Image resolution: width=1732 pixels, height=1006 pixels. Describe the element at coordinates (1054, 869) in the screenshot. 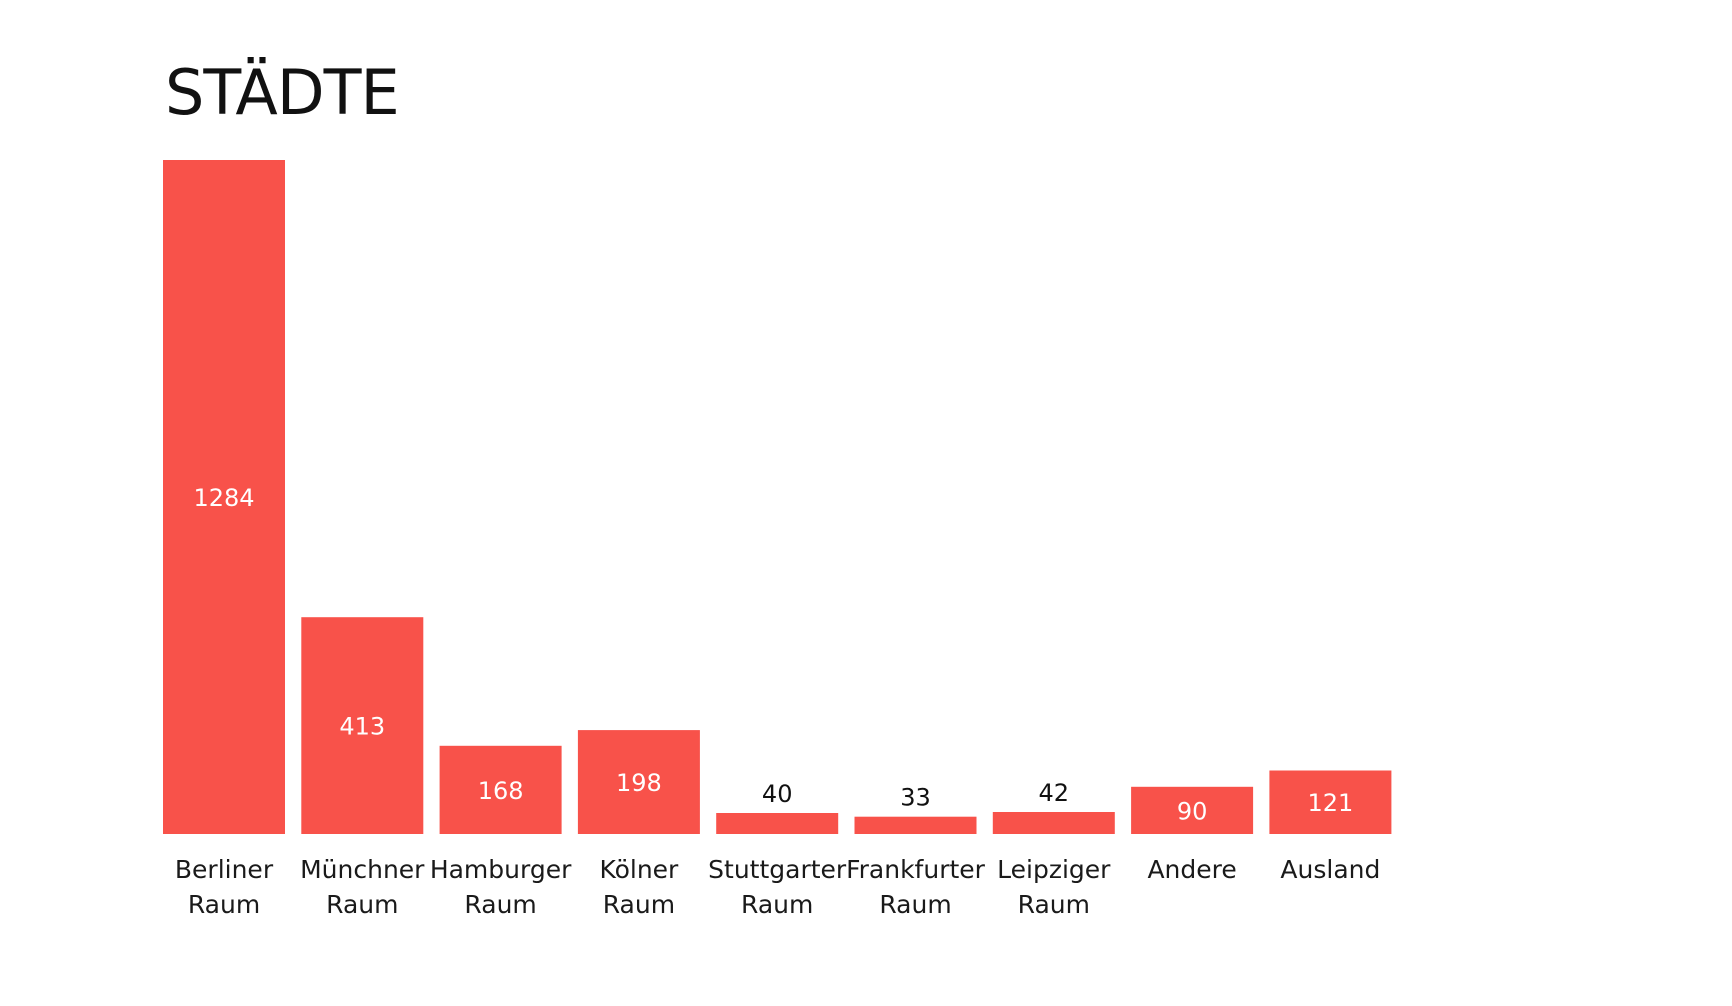

I see `category-label: Leipziger` at that location.